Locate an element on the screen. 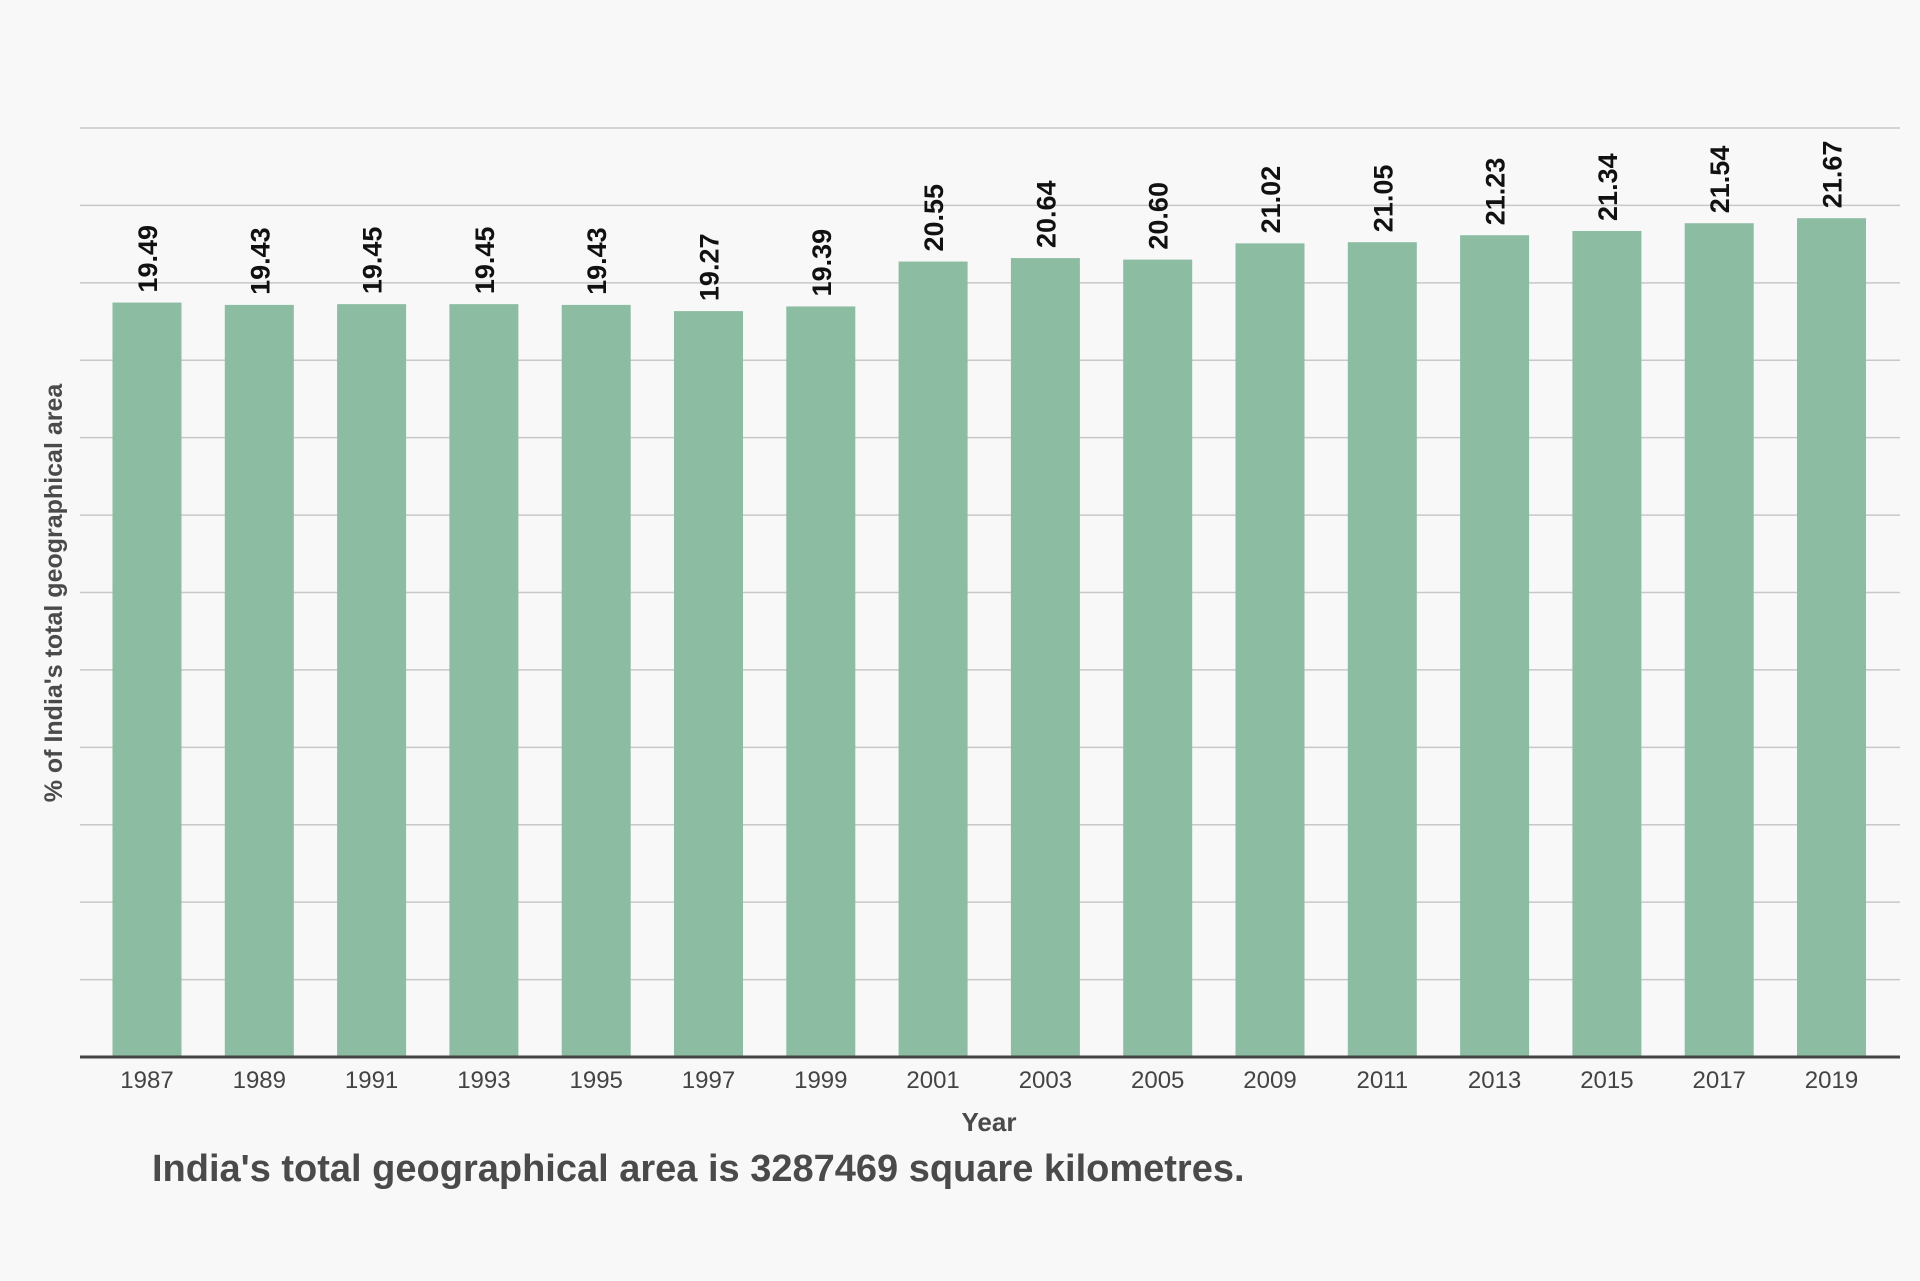 Image resolution: width=1920 pixels, height=1281 pixels. bar-2017 is located at coordinates (1719, 640).